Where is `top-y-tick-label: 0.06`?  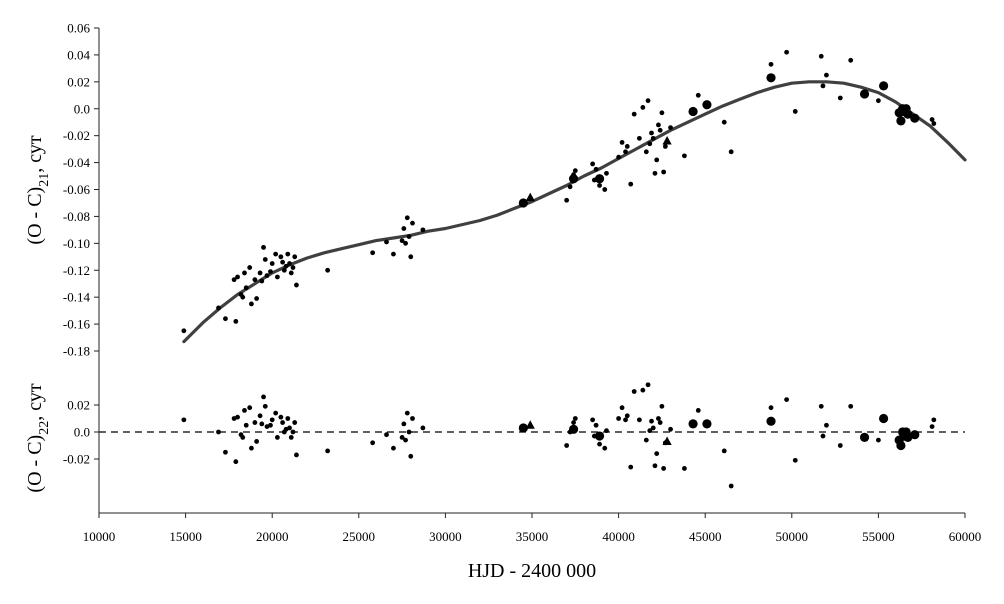
top-y-tick-label: 0.06 is located at coordinates (78, 28).